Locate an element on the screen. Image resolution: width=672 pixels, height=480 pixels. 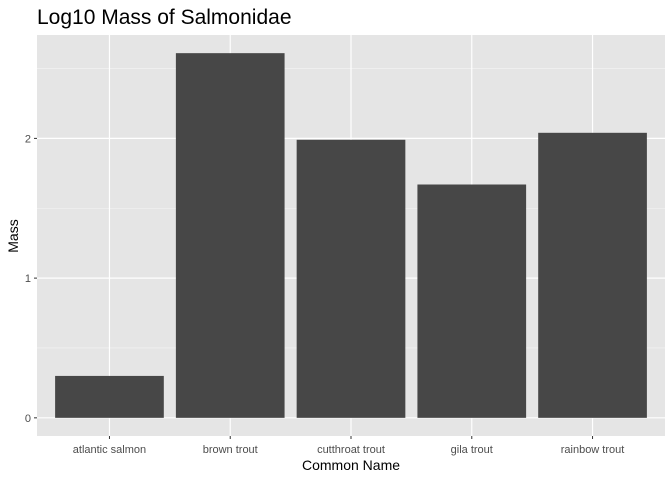
y-axis-title: Mass is located at coordinates (13, 235).